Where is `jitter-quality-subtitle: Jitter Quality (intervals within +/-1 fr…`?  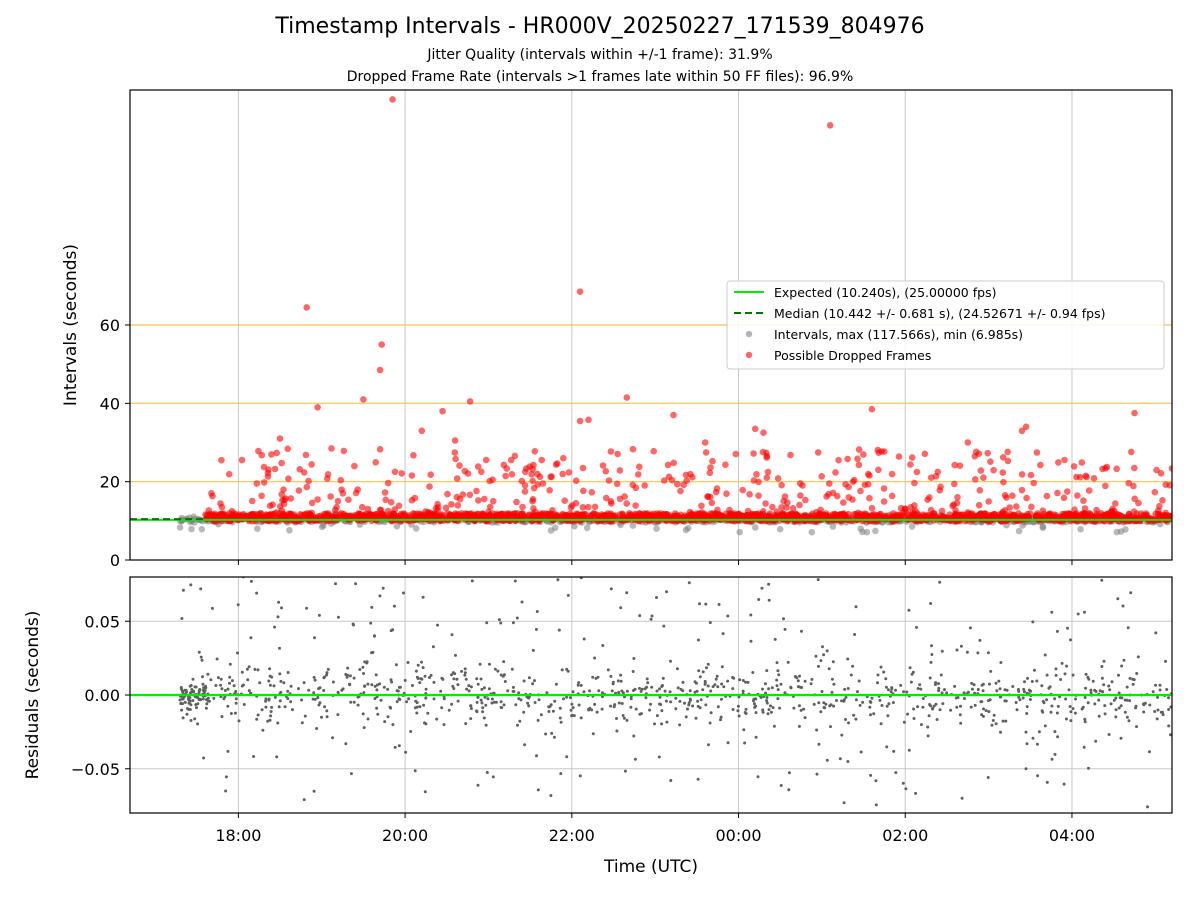
jitter-quality-subtitle: Jitter Quality (intervals within +/-1 fr… is located at coordinates (600, 55).